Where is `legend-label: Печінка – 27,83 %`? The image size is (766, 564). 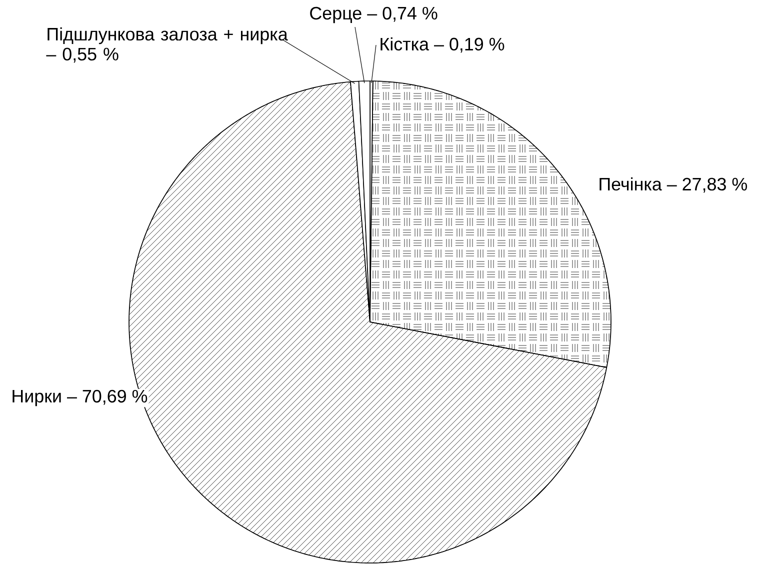
legend-label: Печінка – 27,83 % is located at coordinates (674, 185).